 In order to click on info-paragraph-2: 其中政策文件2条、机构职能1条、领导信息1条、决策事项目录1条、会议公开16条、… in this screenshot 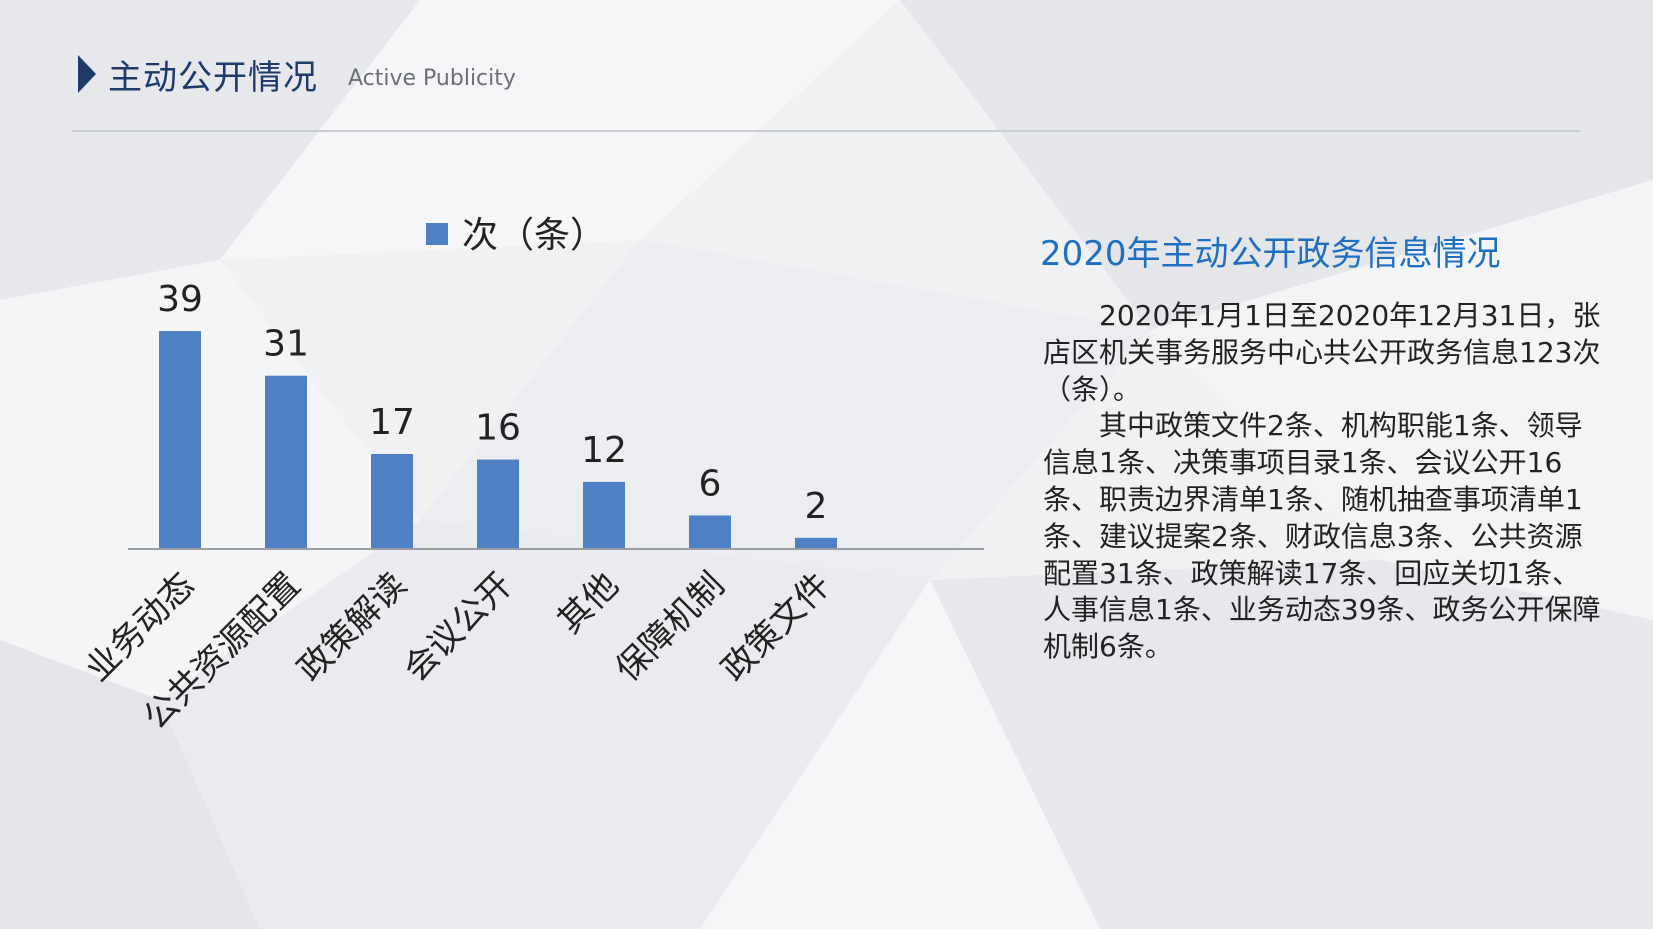, I will do `click(1322, 536)`.